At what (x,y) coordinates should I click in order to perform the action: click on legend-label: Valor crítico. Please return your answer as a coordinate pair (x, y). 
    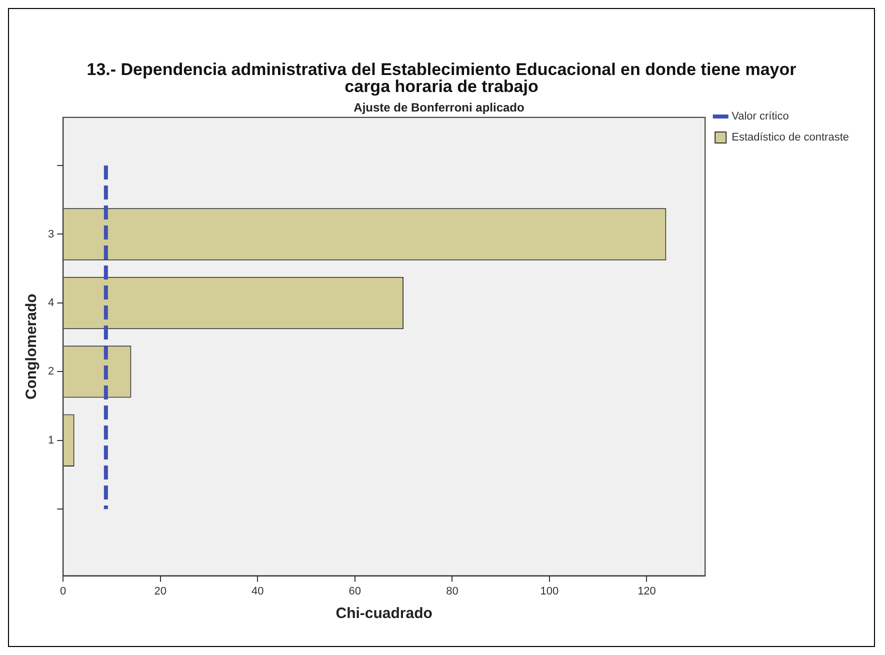
    Looking at the image, I should click on (760, 116).